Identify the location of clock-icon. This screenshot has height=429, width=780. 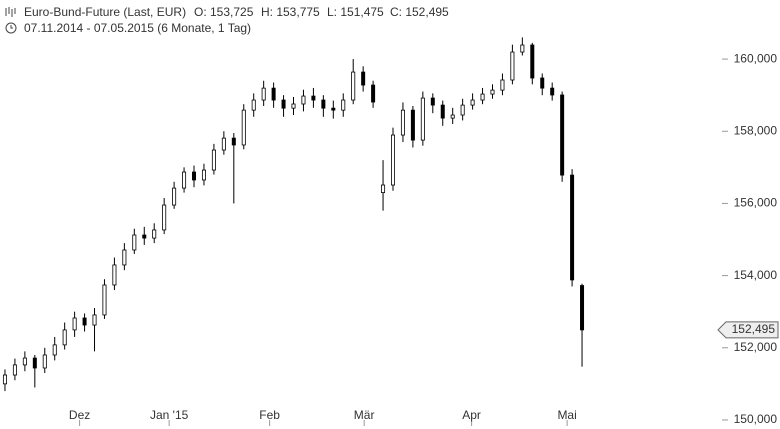
(11, 28).